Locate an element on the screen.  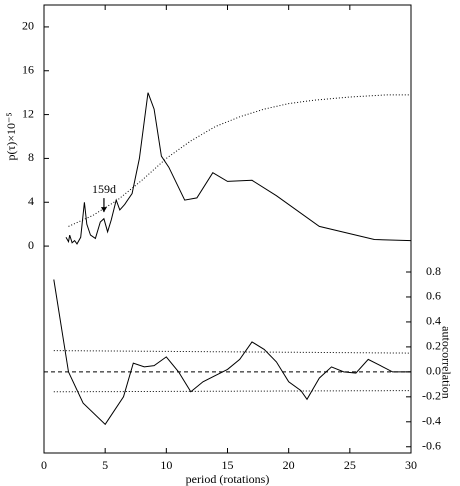
y-tick-label: 8 is located at coordinates (31, 157).